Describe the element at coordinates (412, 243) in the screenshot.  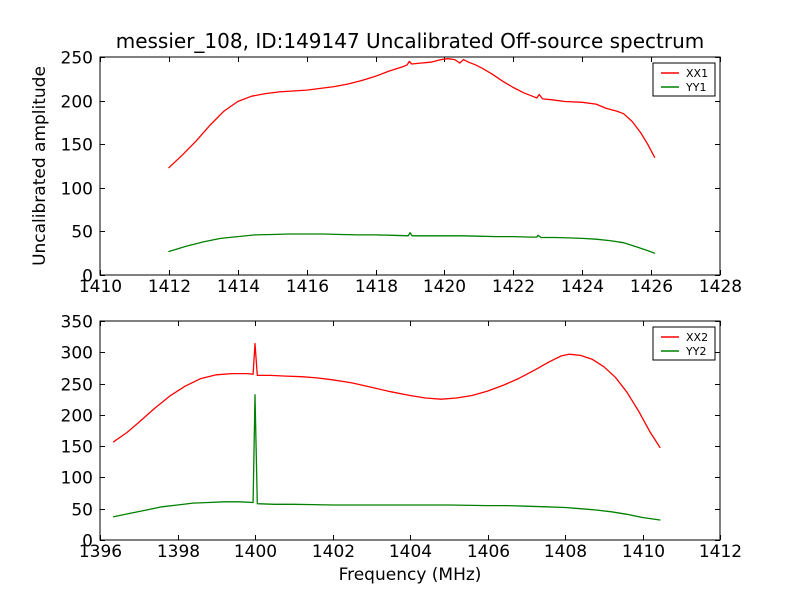
I see `series-line-YY1` at that location.